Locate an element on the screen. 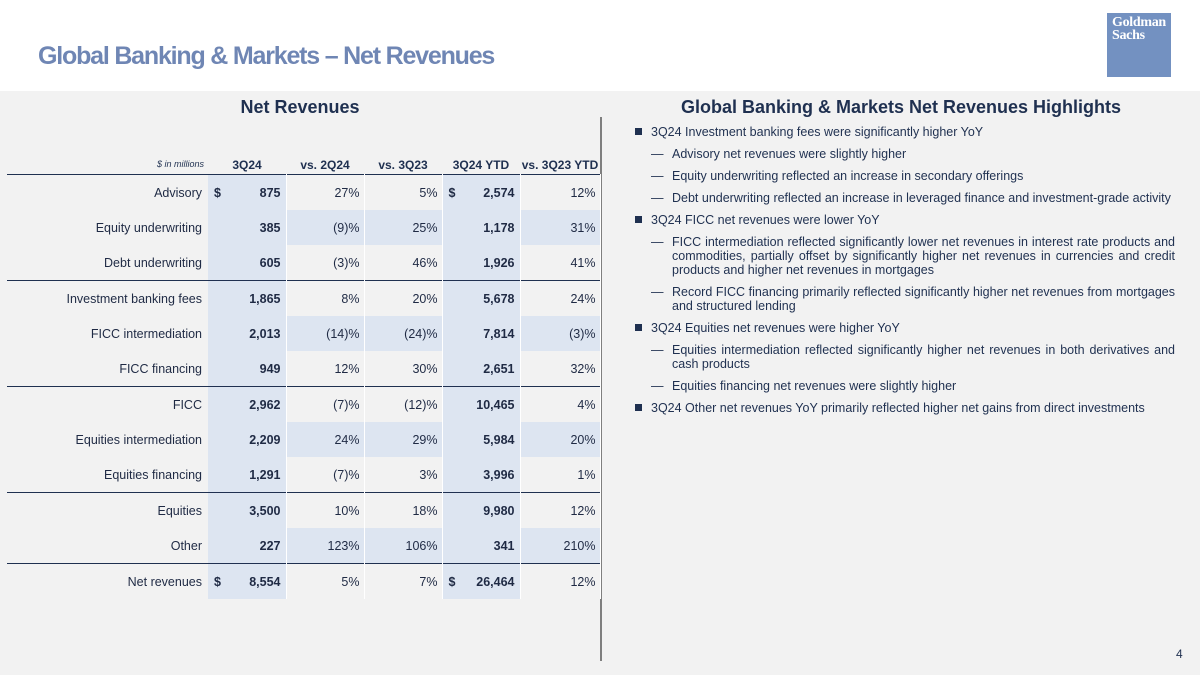 The image size is (1200, 675). row-label: FICC intermediation is located at coordinates (107, 333).